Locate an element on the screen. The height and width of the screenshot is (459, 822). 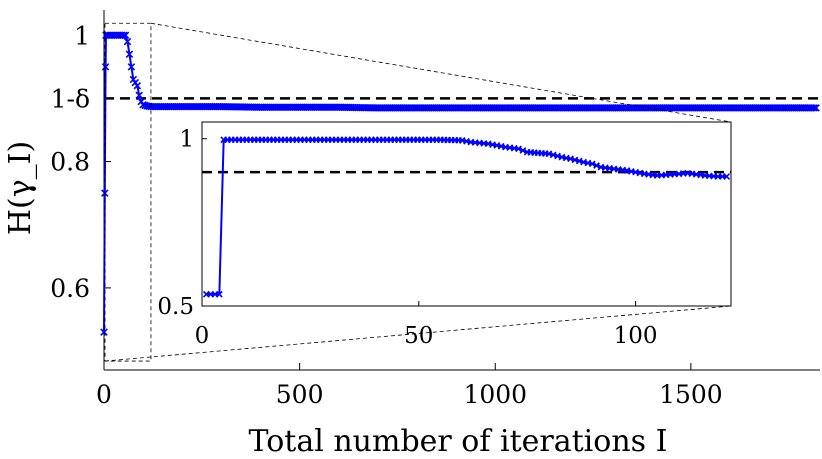
y-tick-label: 0.8 is located at coordinates (70, 162).